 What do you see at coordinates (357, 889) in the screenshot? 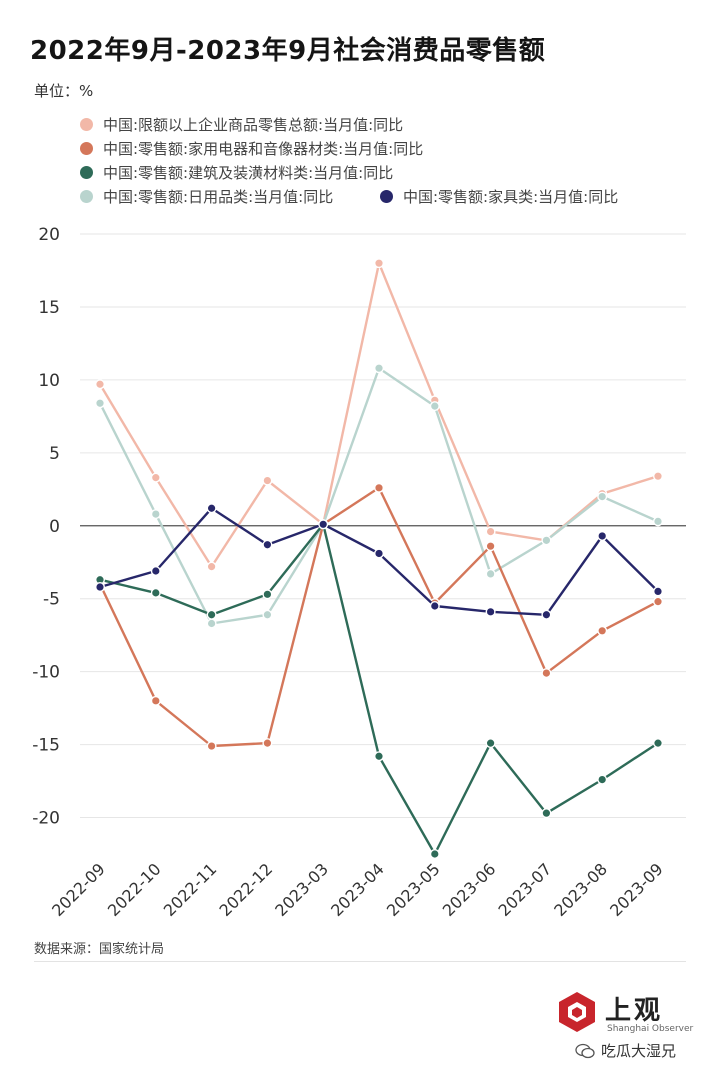
I see `x-tick-label: 2023-04` at bounding box center [357, 889].